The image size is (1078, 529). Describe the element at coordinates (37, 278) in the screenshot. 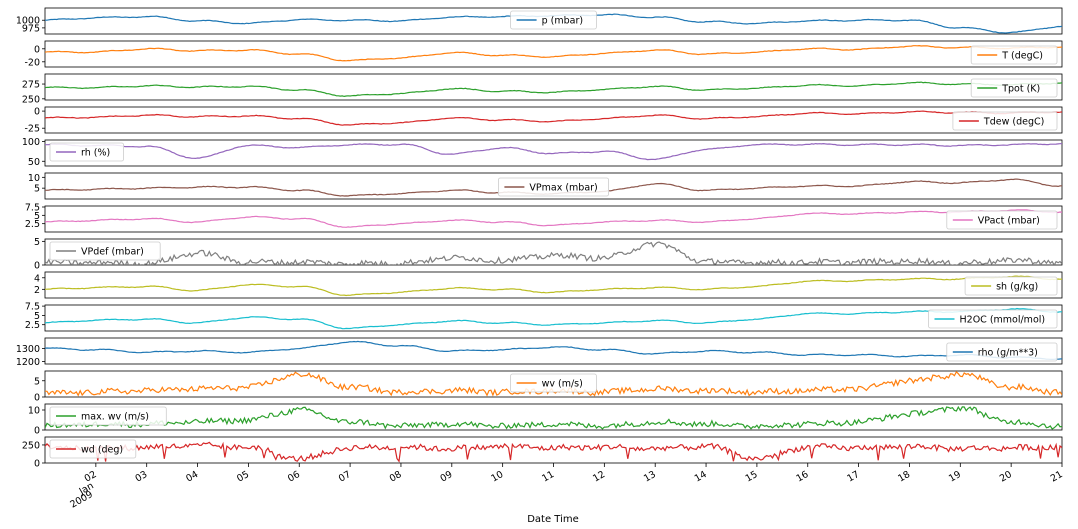

I see `y-tick-label: 4` at that location.